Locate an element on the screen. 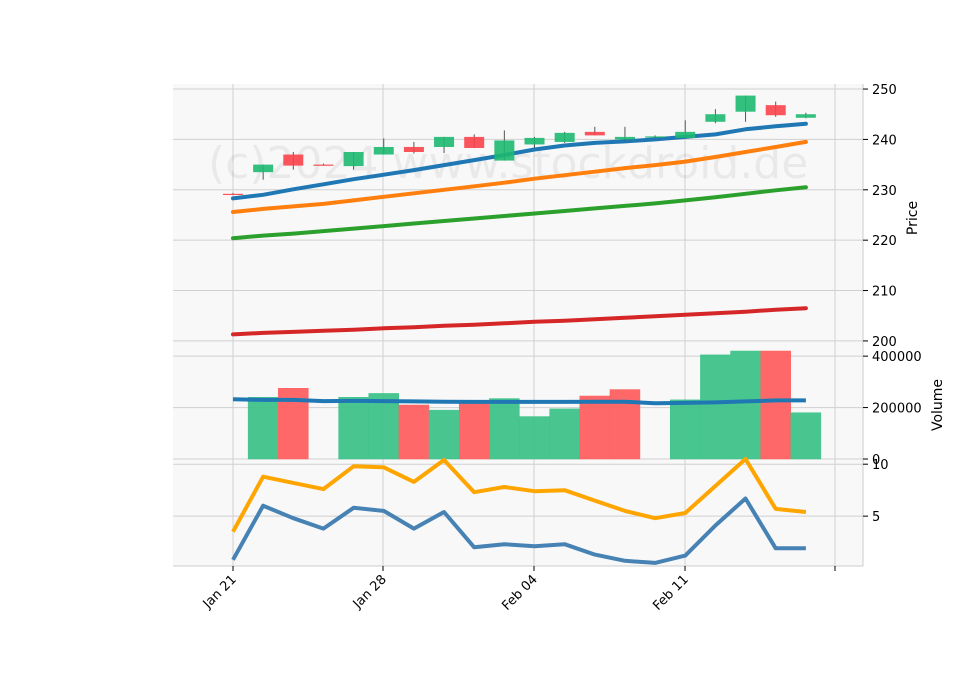  price-tick-label: 220 is located at coordinates (884, 241).